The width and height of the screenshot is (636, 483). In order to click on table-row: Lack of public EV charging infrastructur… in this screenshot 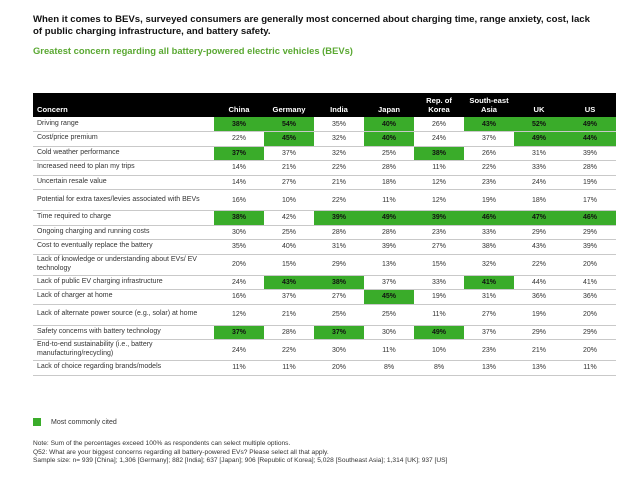, I will do `click(324, 282)`.